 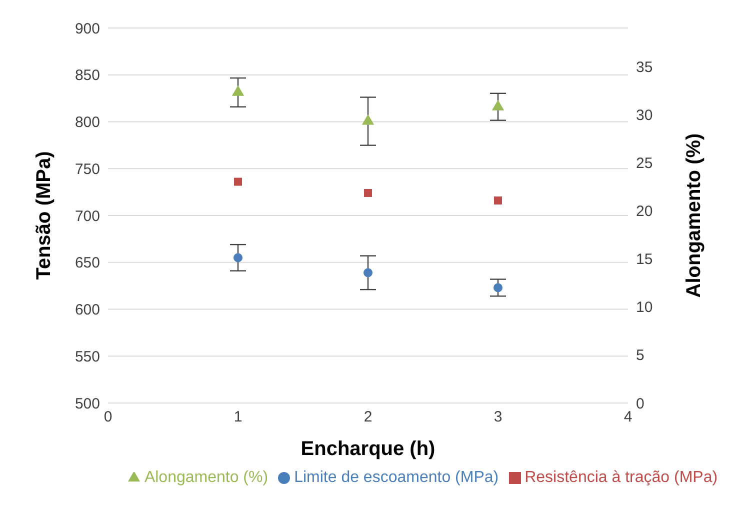 What do you see at coordinates (87, 169) in the screenshot?
I see `y-tick-label: 750` at bounding box center [87, 169].